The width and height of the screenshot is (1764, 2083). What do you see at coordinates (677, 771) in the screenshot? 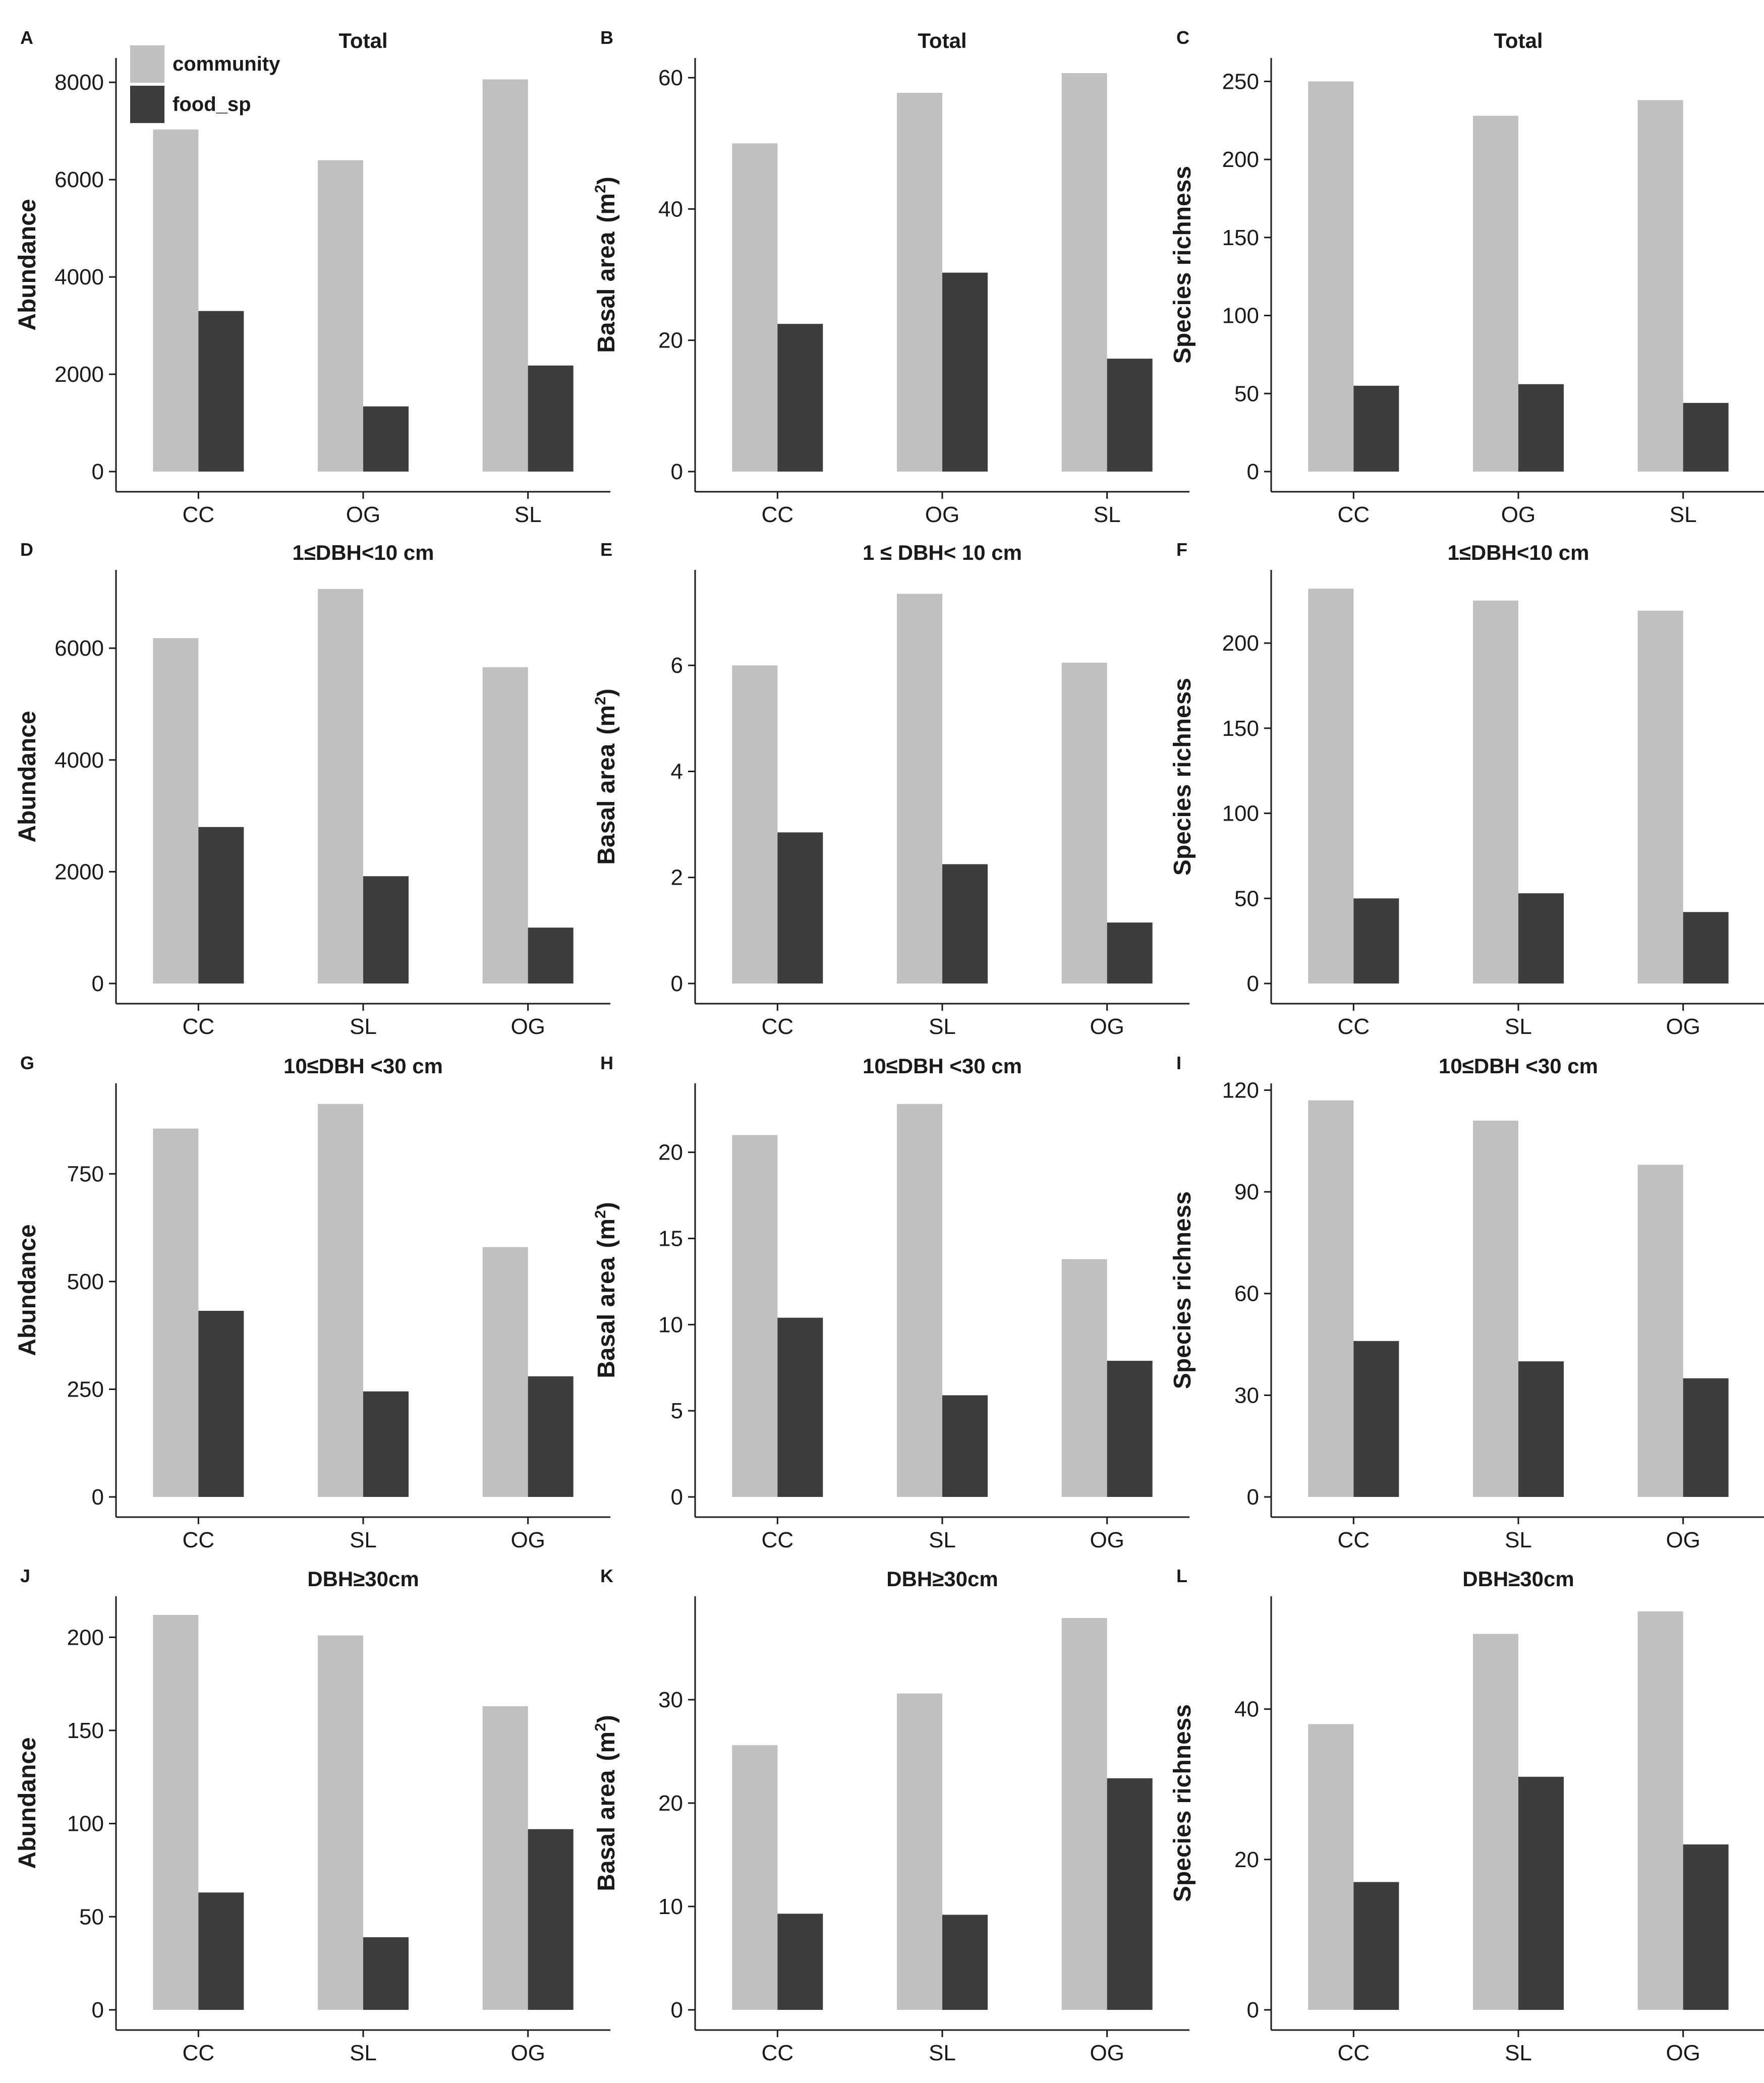
I see `y-tick-label: 4` at bounding box center [677, 771].